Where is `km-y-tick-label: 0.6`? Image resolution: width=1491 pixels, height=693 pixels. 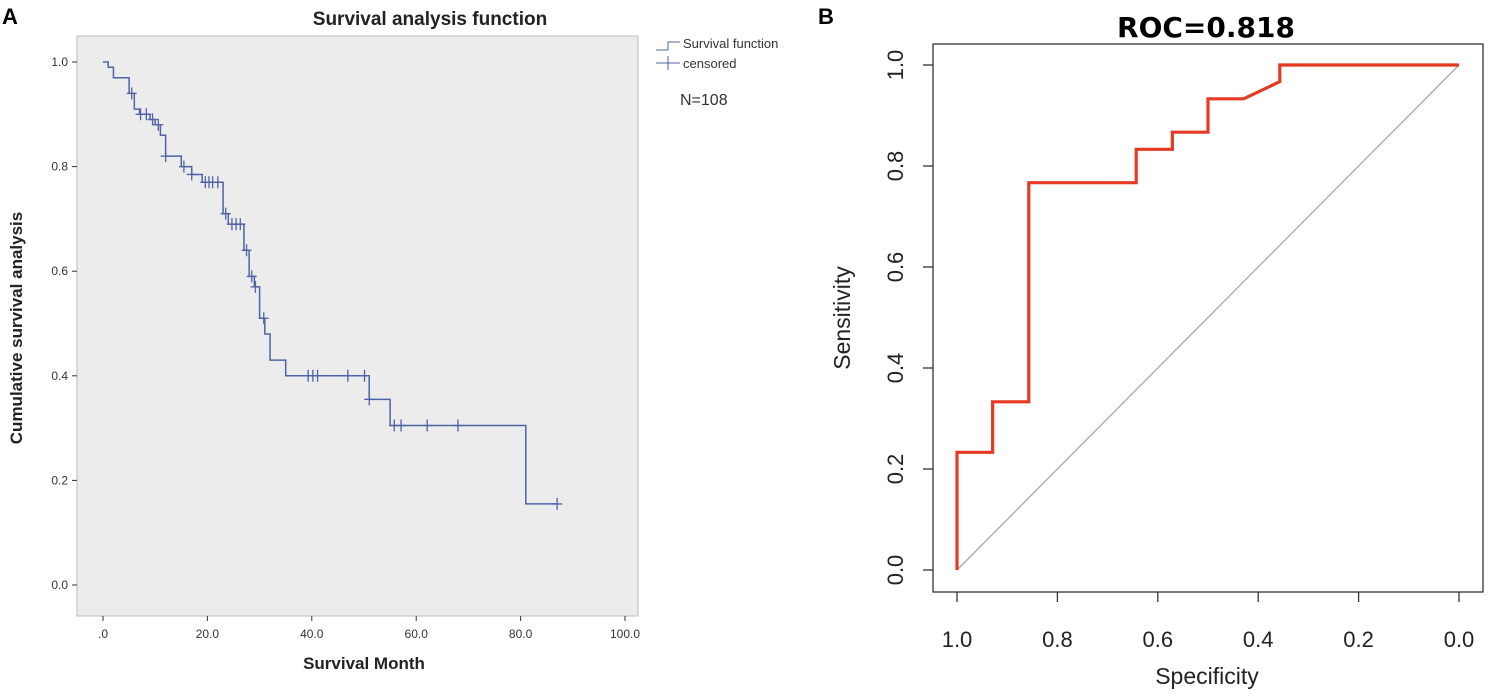
km-y-tick-label: 0.6 is located at coordinates (59, 271).